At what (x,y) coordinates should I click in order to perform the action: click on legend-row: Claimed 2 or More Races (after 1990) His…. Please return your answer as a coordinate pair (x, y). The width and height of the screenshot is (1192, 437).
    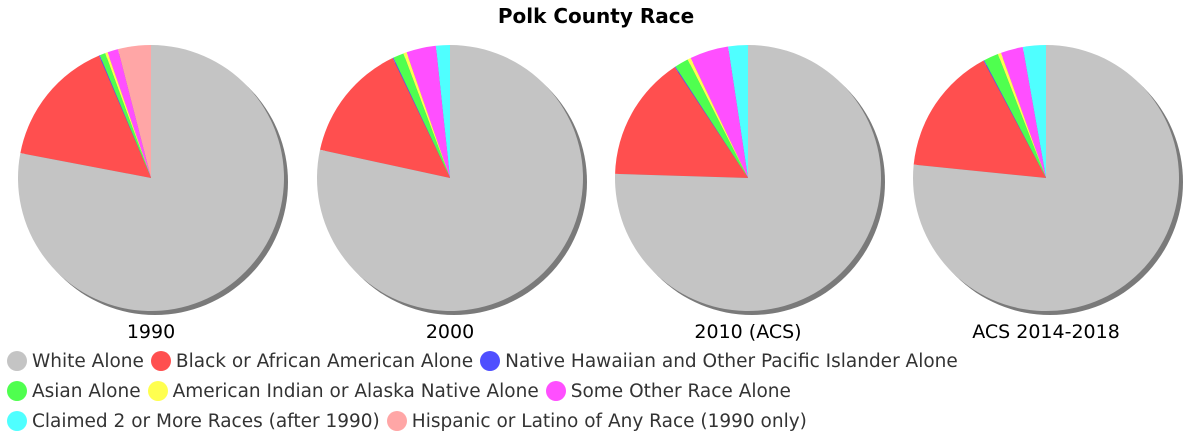
    Looking at the image, I should click on (485, 421).